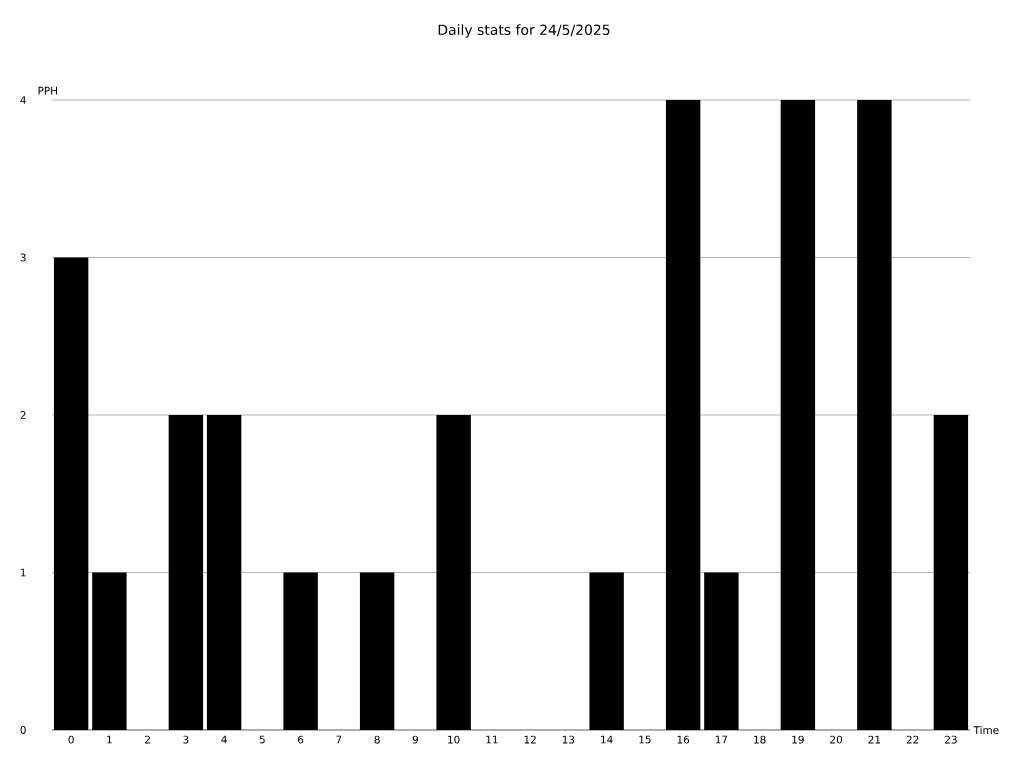 The width and height of the screenshot is (1024, 768). I want to click on y-tick-label: 4, so click(23, 100).